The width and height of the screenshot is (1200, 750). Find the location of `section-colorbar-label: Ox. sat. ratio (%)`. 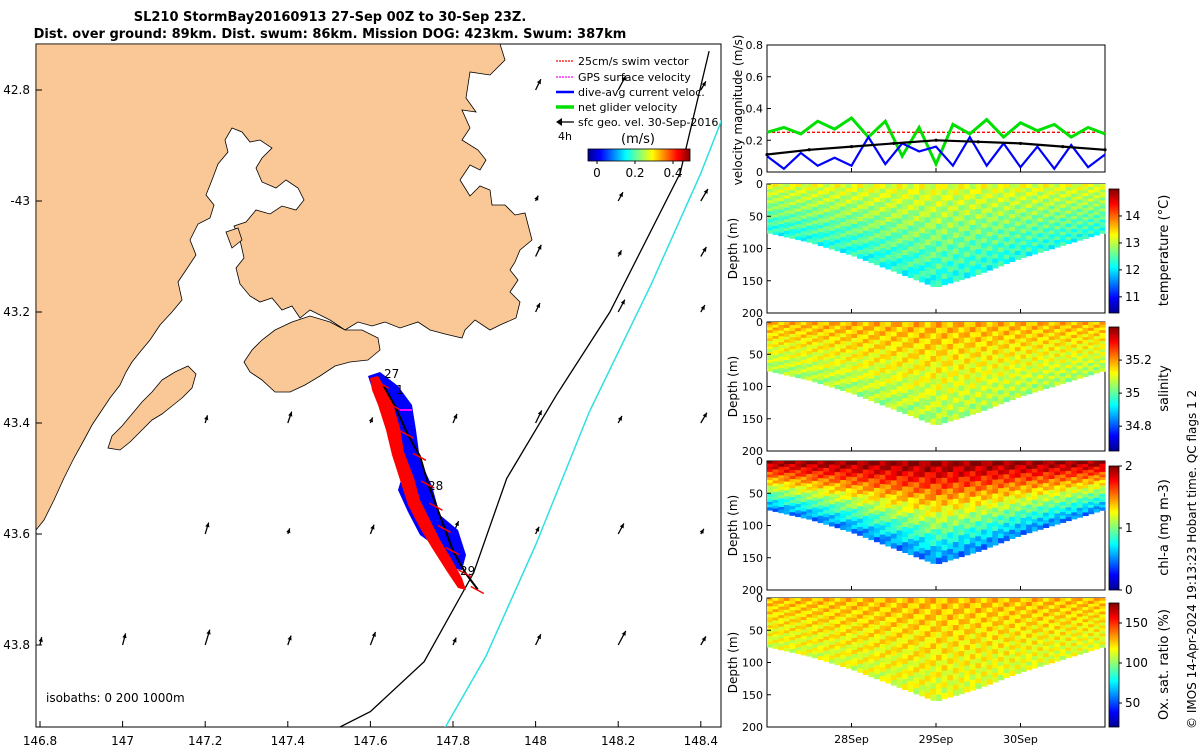

section-colorbar-label: Ox. sat. ratio (%) is located at coordinates (1164, 664).